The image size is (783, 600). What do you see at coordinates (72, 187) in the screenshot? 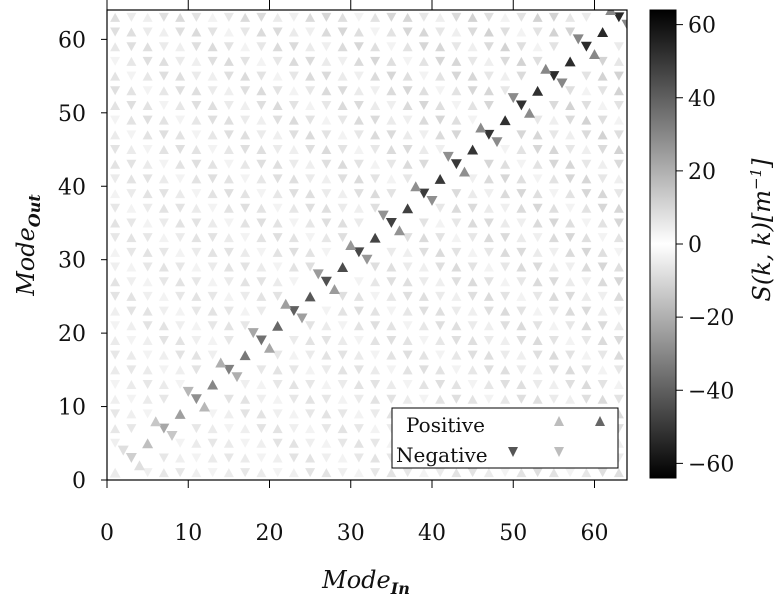
I see `y-tick-label: 40` at bounding box center [72, 187].